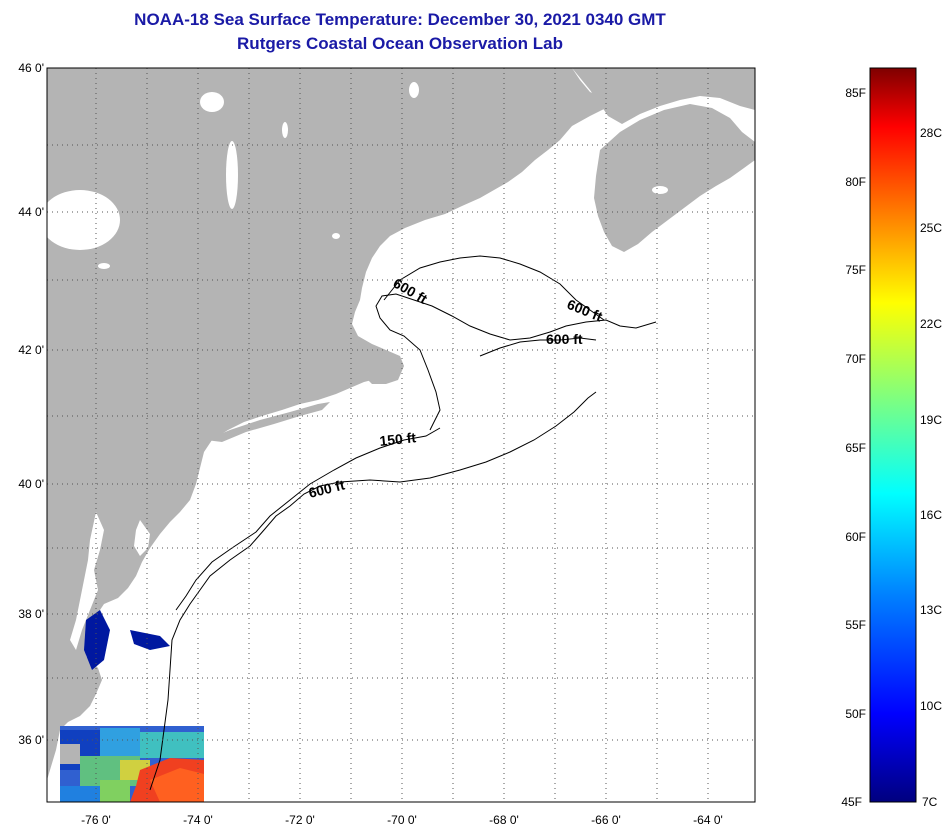 The width and height of the screenshot is (944, 832). What do you see at coordinates (212, 102) in the screenshot?
I see `lake-moosehead` at bounding box center [212, 102].